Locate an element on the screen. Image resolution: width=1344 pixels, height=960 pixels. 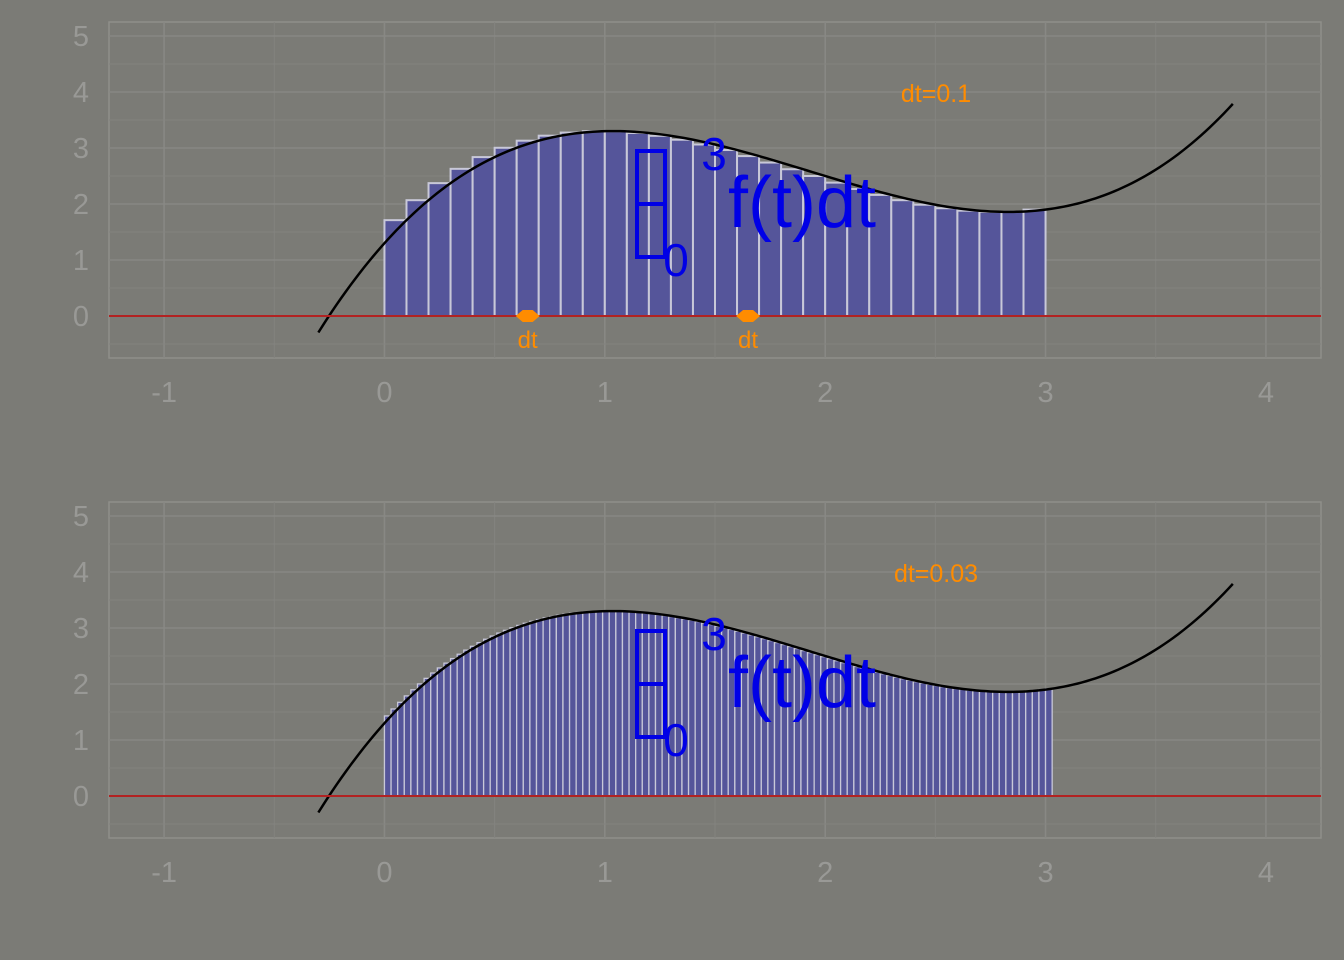
panel-bottom-integral: 3 0 f(t)dt is located at coordinates (755, 687).